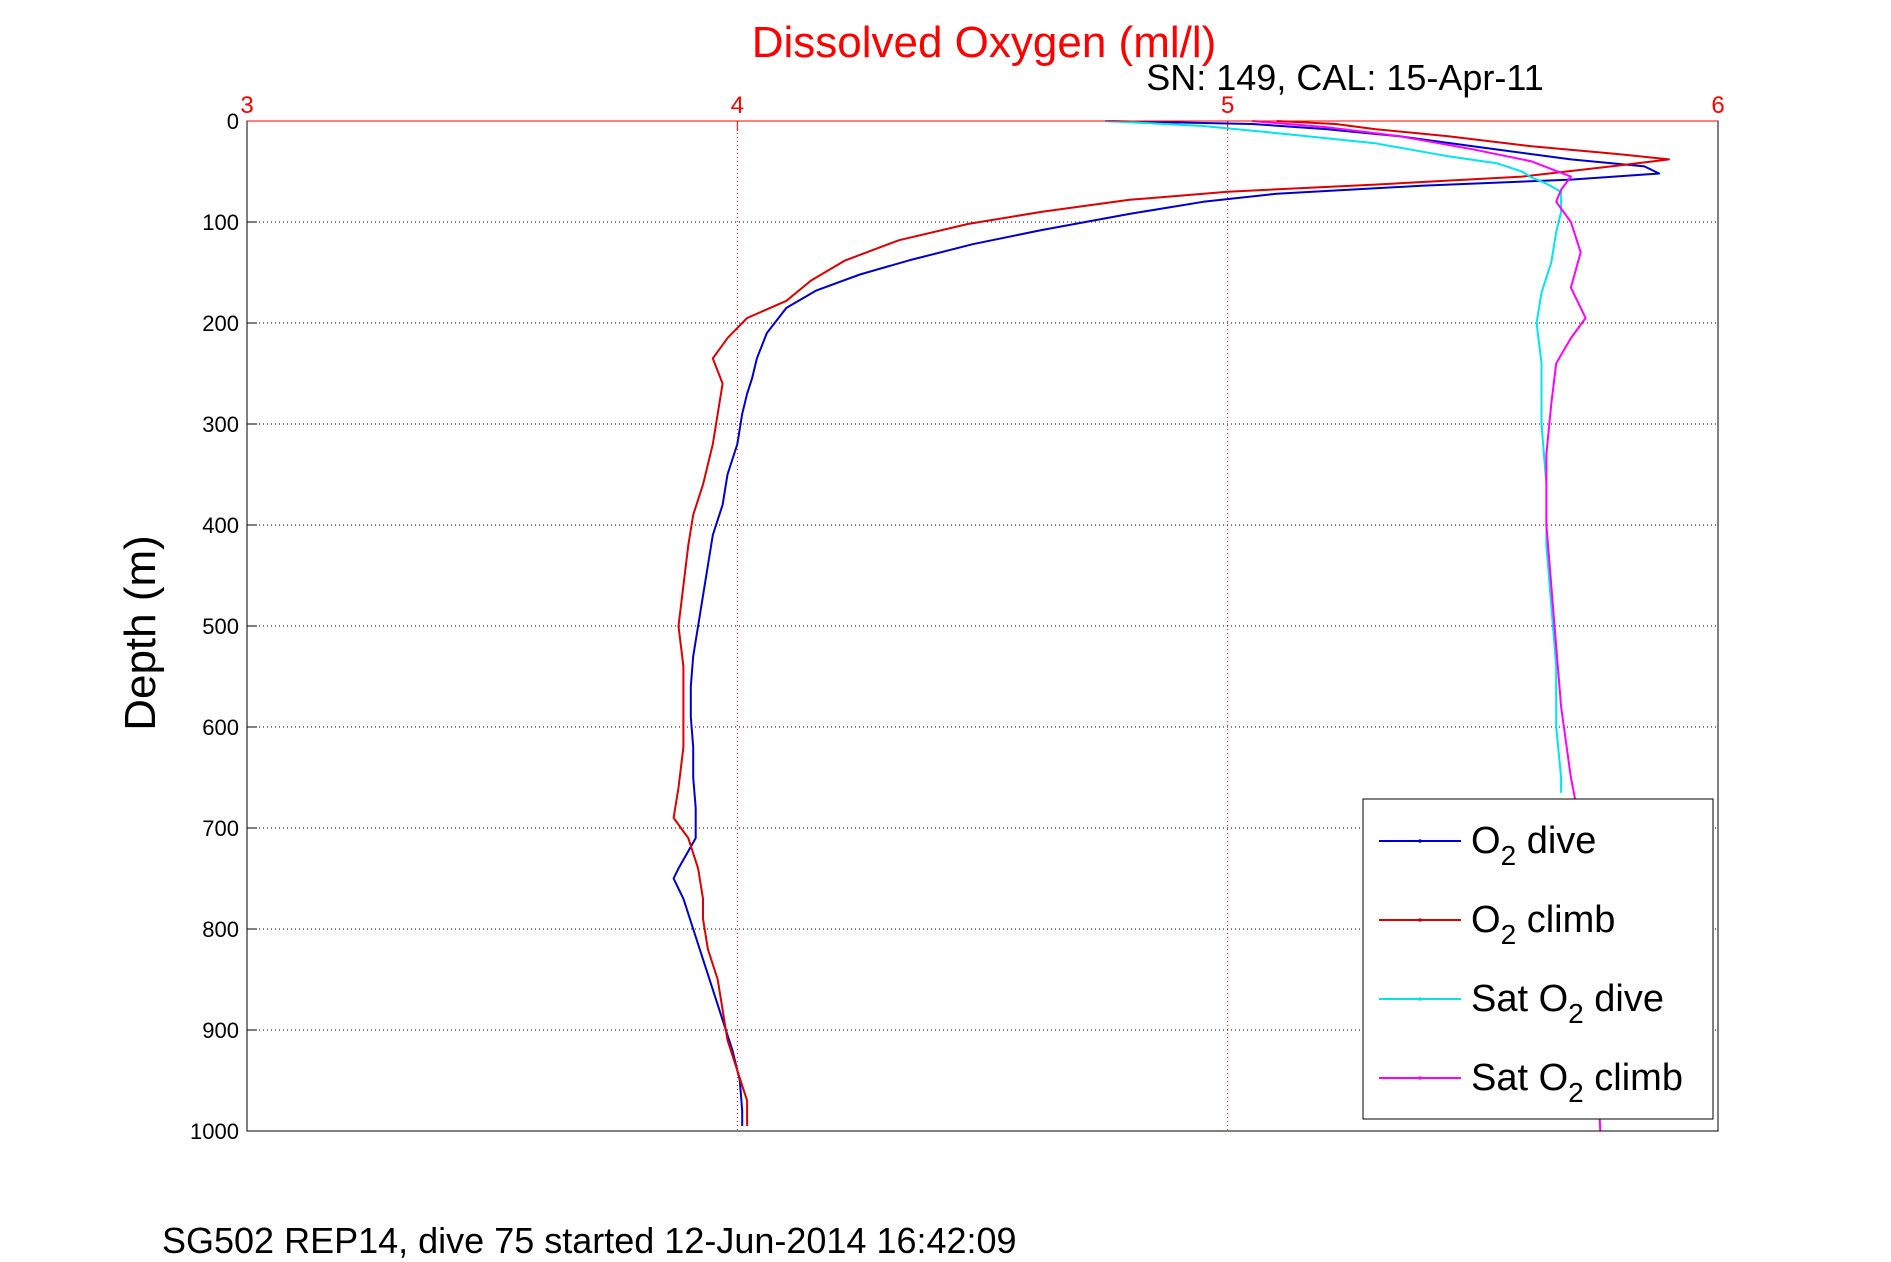 This screenshot has height=1262, width=1891. Describe the element at coordinates (1567, 1003) in the screenshot. I see `legend-label-sat_o2_dive: Sat O2 dive` at that location.